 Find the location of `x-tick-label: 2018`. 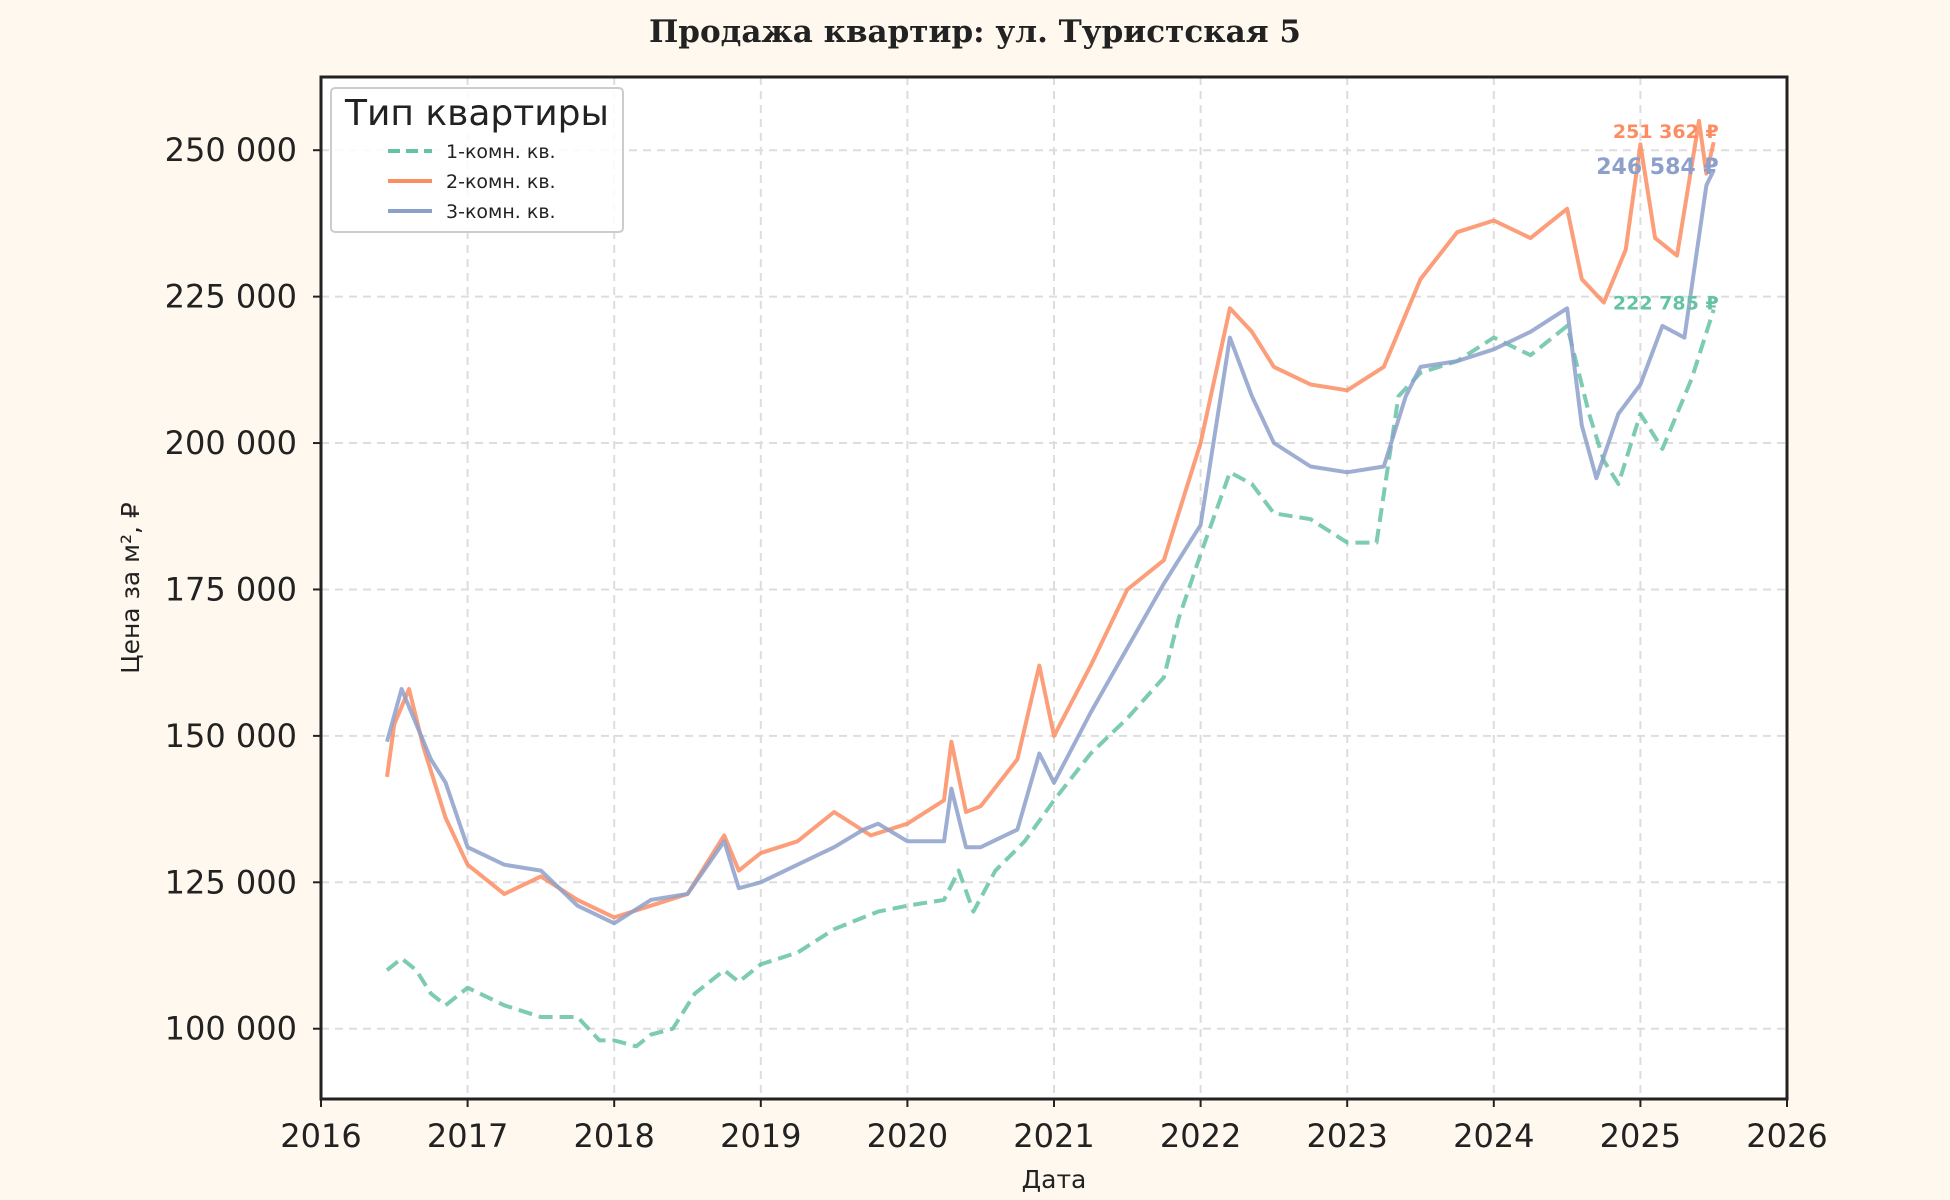

x-tick-label: 2018 is located at coordinates (613, 1136).